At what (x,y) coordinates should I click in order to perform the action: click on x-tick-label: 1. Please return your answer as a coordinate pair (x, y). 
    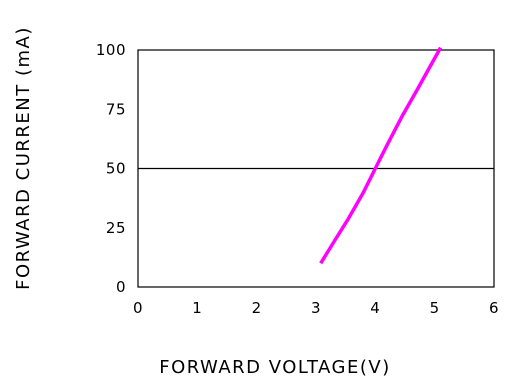
    Looking at the image, I should click on (197, 308).